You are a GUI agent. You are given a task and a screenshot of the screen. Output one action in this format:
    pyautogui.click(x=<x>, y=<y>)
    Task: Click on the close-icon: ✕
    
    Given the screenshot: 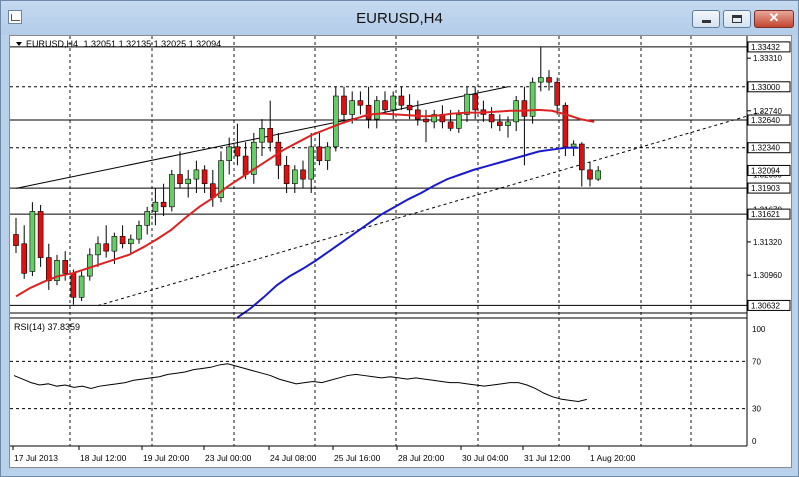 What is the action you would take?
    pyautogui.click(x=774, y=17)
    